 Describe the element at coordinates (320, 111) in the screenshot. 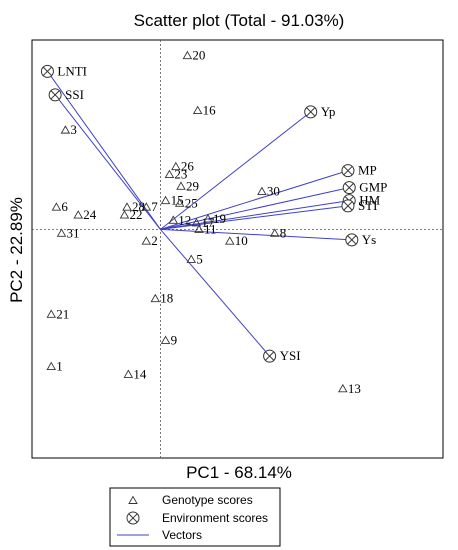

I see `environment-point-yp: Yp` at that location.